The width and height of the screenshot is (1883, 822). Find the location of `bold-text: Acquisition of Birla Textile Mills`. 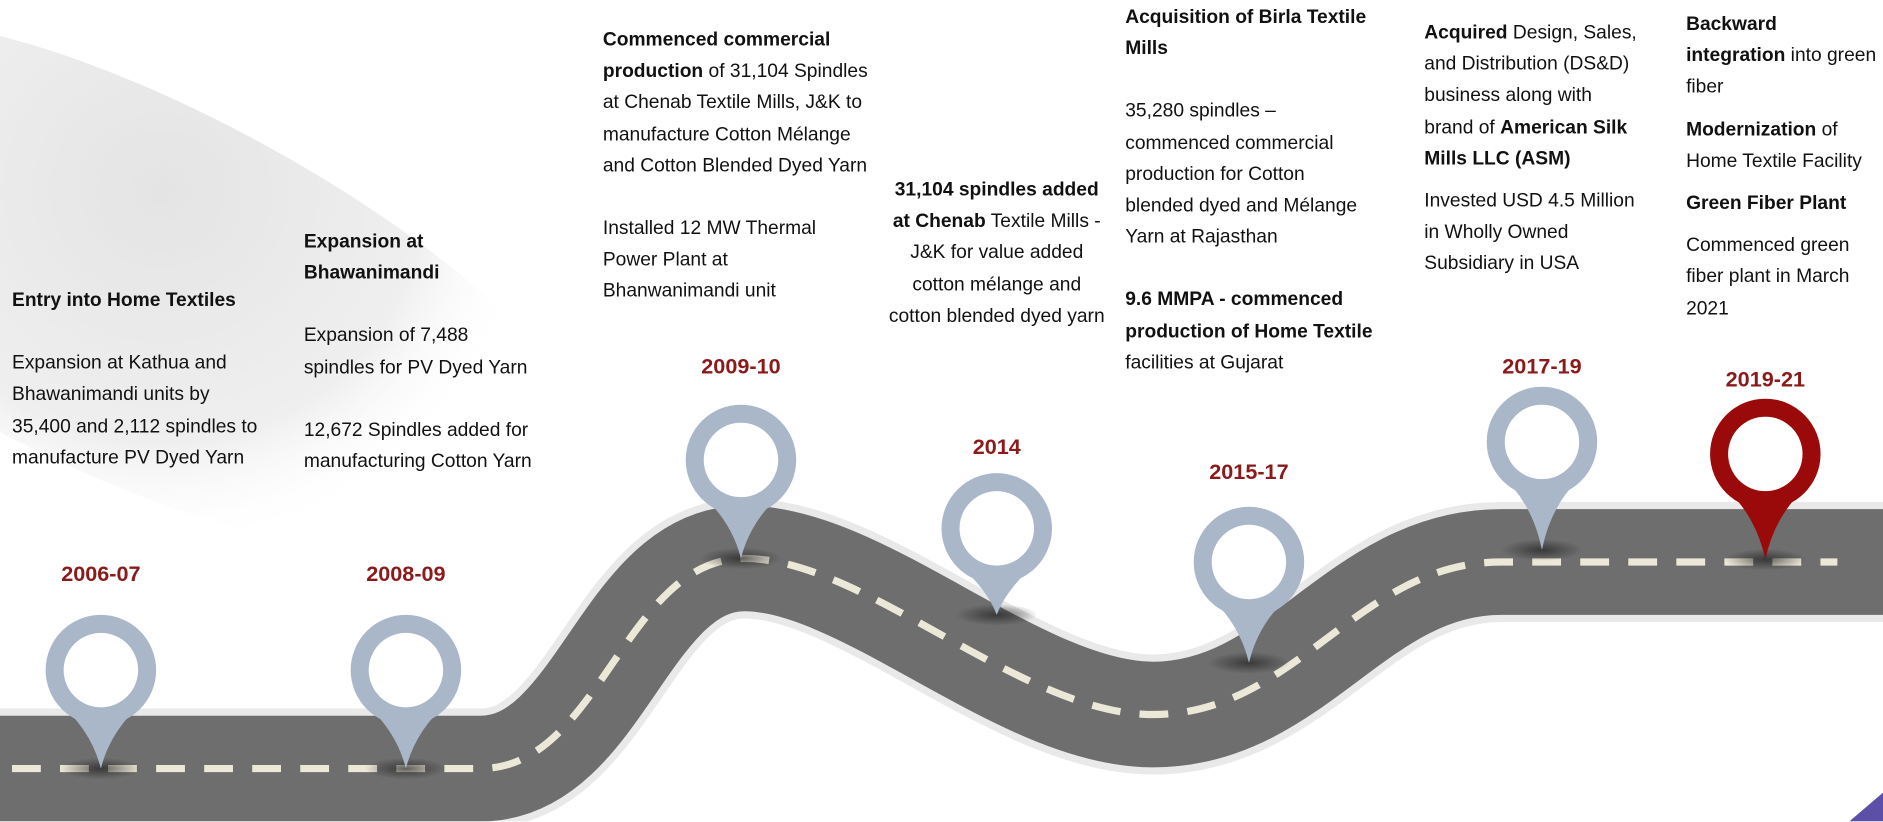

bold-text: Acquisition of Birla Textile Mills is located at coordinates (1246, 33).